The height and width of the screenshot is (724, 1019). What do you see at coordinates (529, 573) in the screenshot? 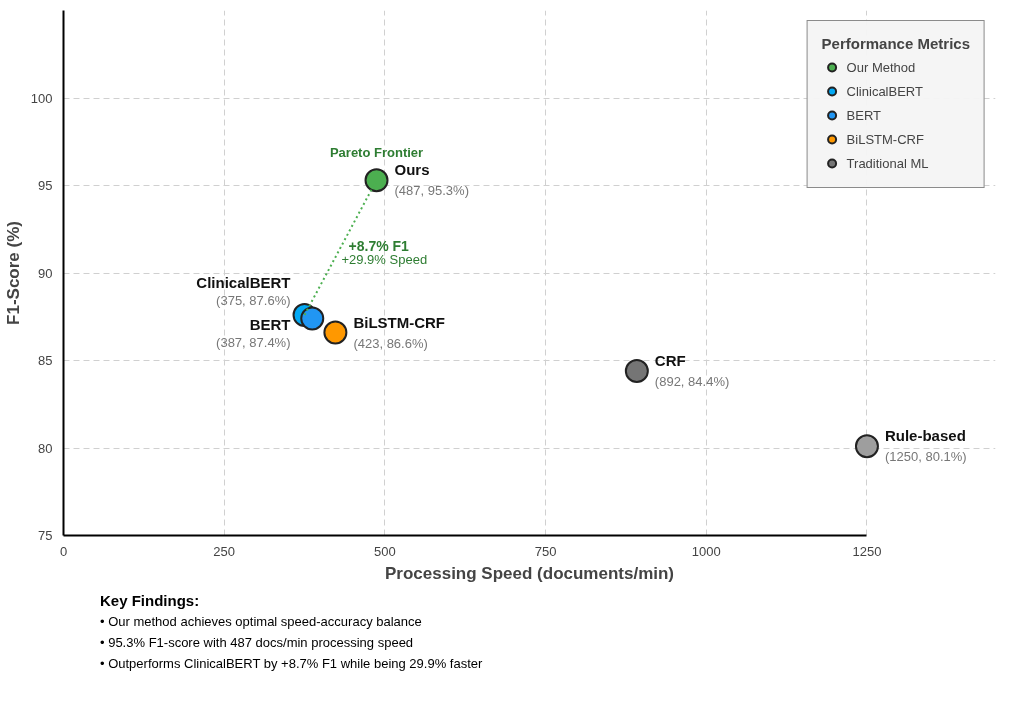
I see `x-axis-title: Processing Speed (documents/min)` at bounding box center [529, 573].